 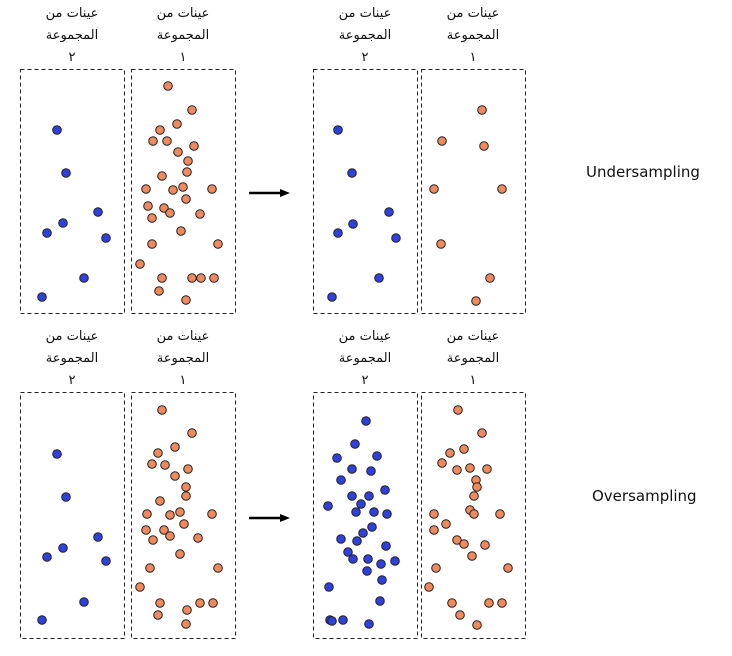 I want to click on oversampling-label: Oversampling, so click(x=644, y=496).